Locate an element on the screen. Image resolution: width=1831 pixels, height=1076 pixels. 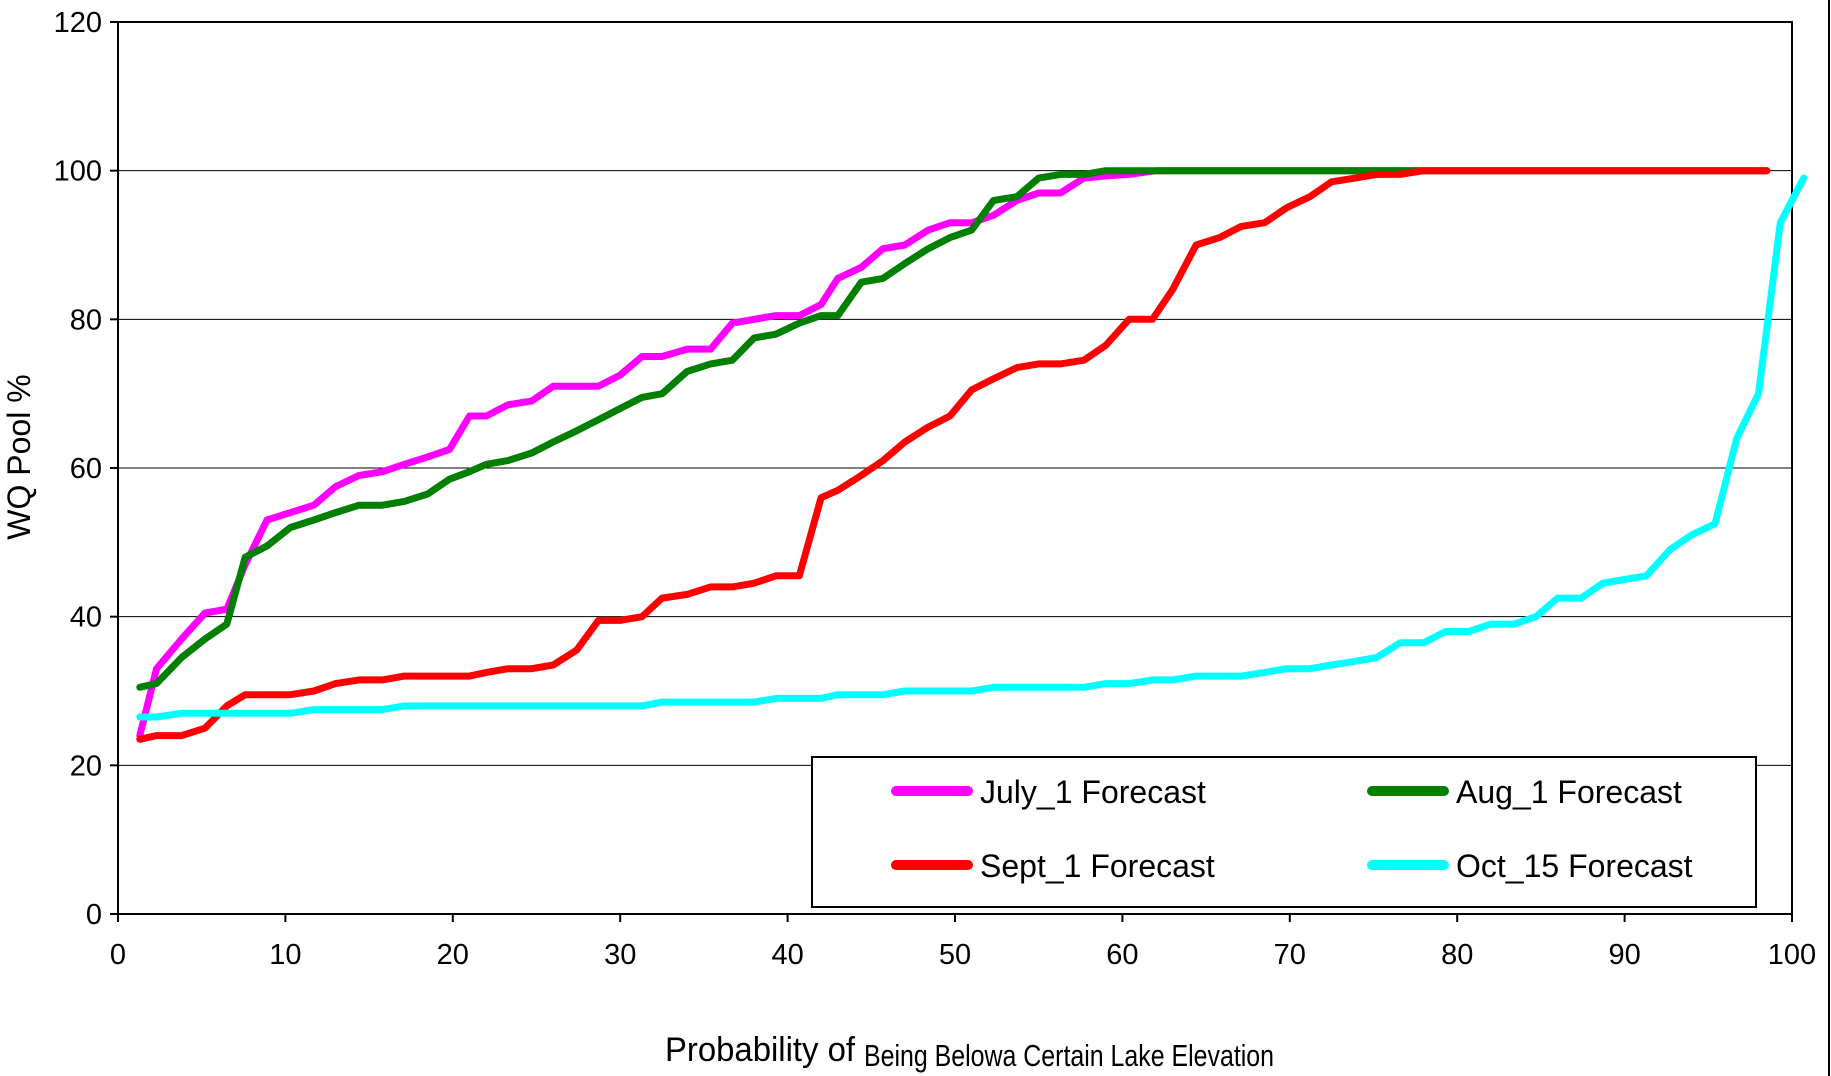
legend-item-july: July_1 Forecast is located at coordinates (1048, 792).